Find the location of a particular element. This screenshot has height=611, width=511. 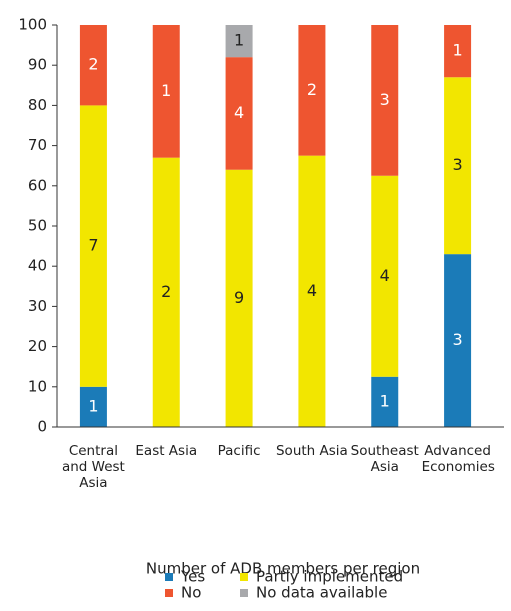

y-tick-label: 90 is located at coordinates (37, 65).